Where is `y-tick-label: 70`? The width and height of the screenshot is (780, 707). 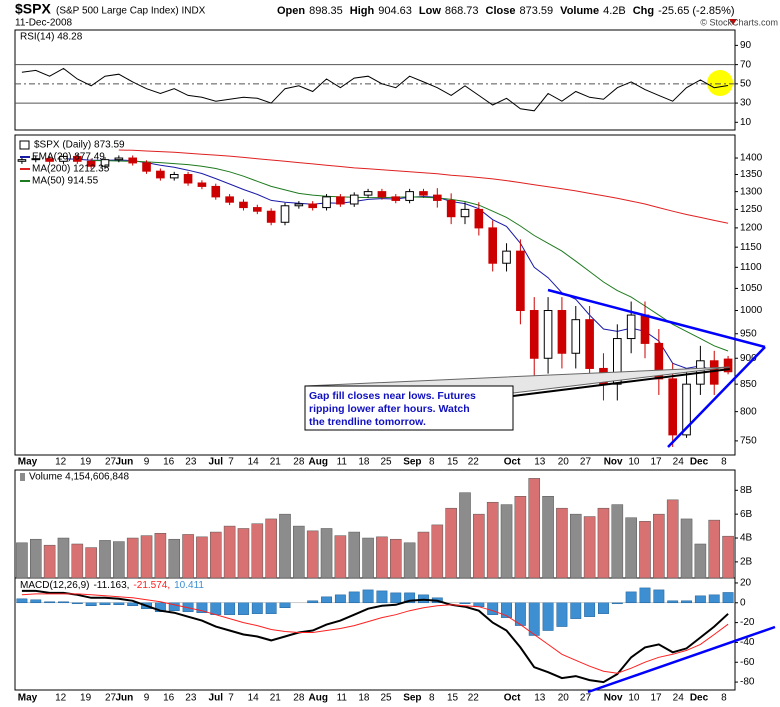
y-tick-label: 70 is located at coordinates (746, 64).